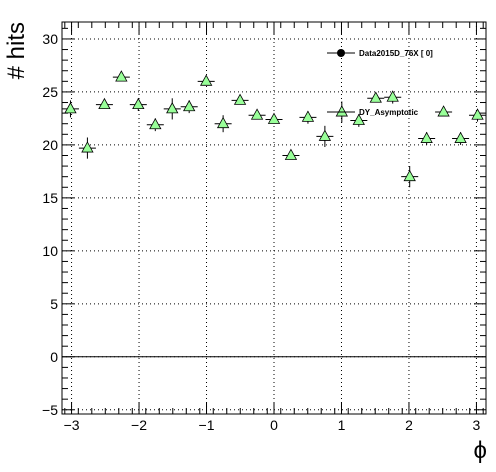  What do you see at coordinates (50, 92) in the screenshot?
I see `y-tick-label: 25` at bounding box center [50, 92].